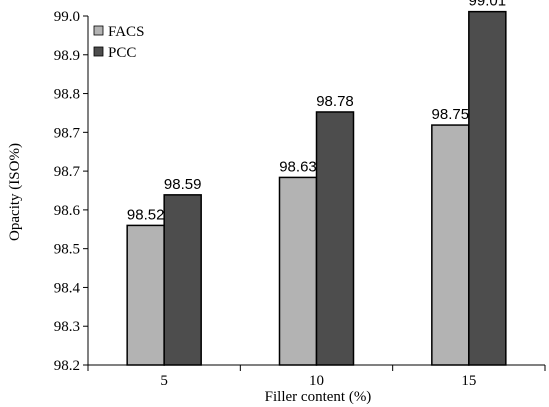  I want to click on legend-swatch-facs, so click(98, 30).